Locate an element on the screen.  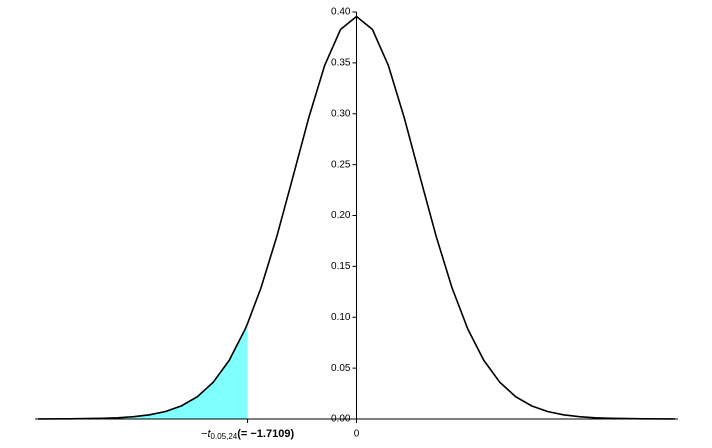
y-tick-label: 0.05 is located at coordinates (341, 368).